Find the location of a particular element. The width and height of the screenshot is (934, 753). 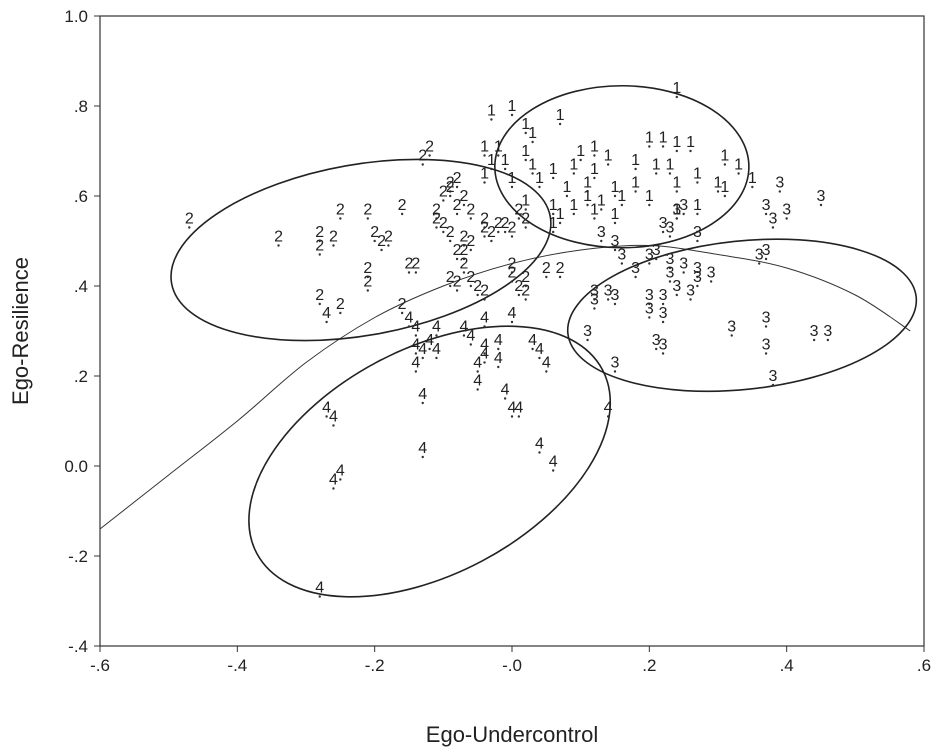

y-tick-label: 0.0 is located at coordinates (76, 466).